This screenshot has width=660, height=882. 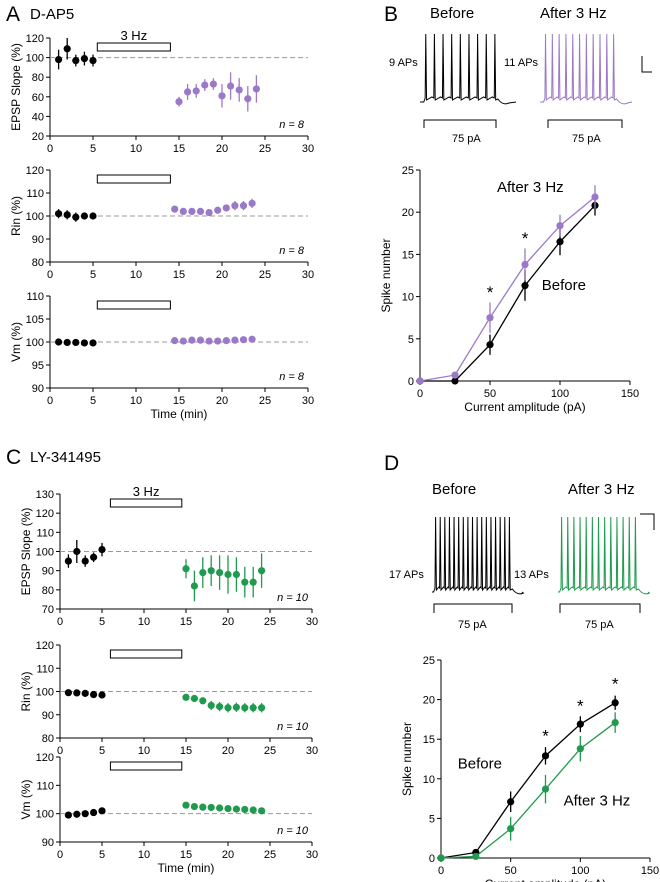 I want to click on trace-d-before-stim: 75 pA, so click(x=472, y=625).